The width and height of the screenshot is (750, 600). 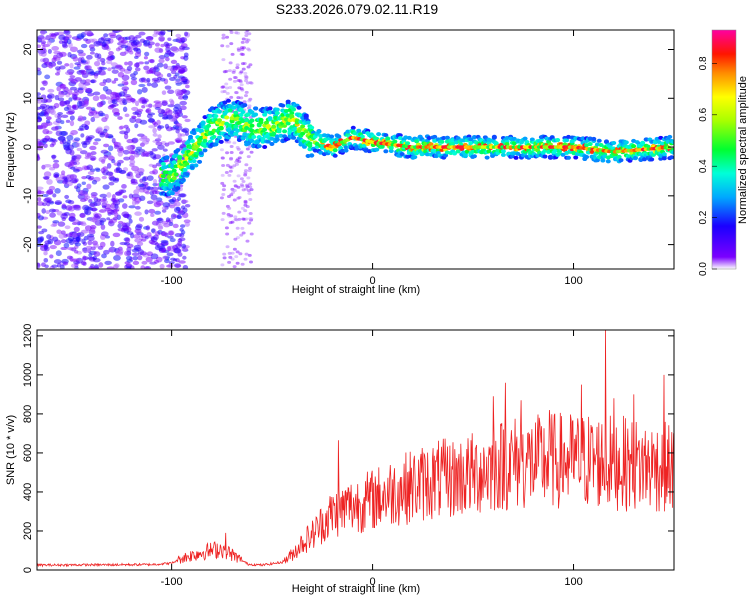 What do you see at coordinates (703, 217) in the screenshot?
I see `colorbar-tick-label: 0.2` at bounding box center [703, 217].